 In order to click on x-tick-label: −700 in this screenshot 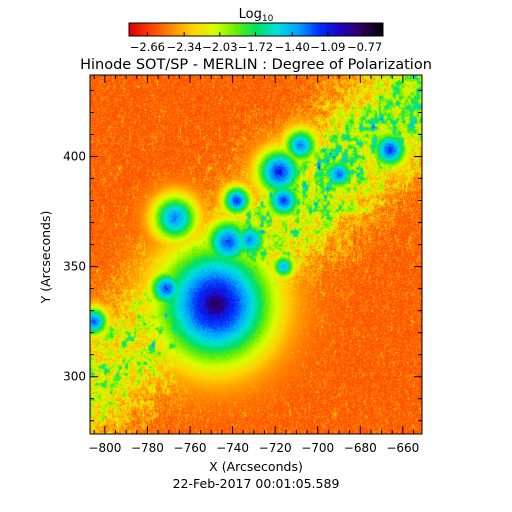, I will do `click(317, 448)`.